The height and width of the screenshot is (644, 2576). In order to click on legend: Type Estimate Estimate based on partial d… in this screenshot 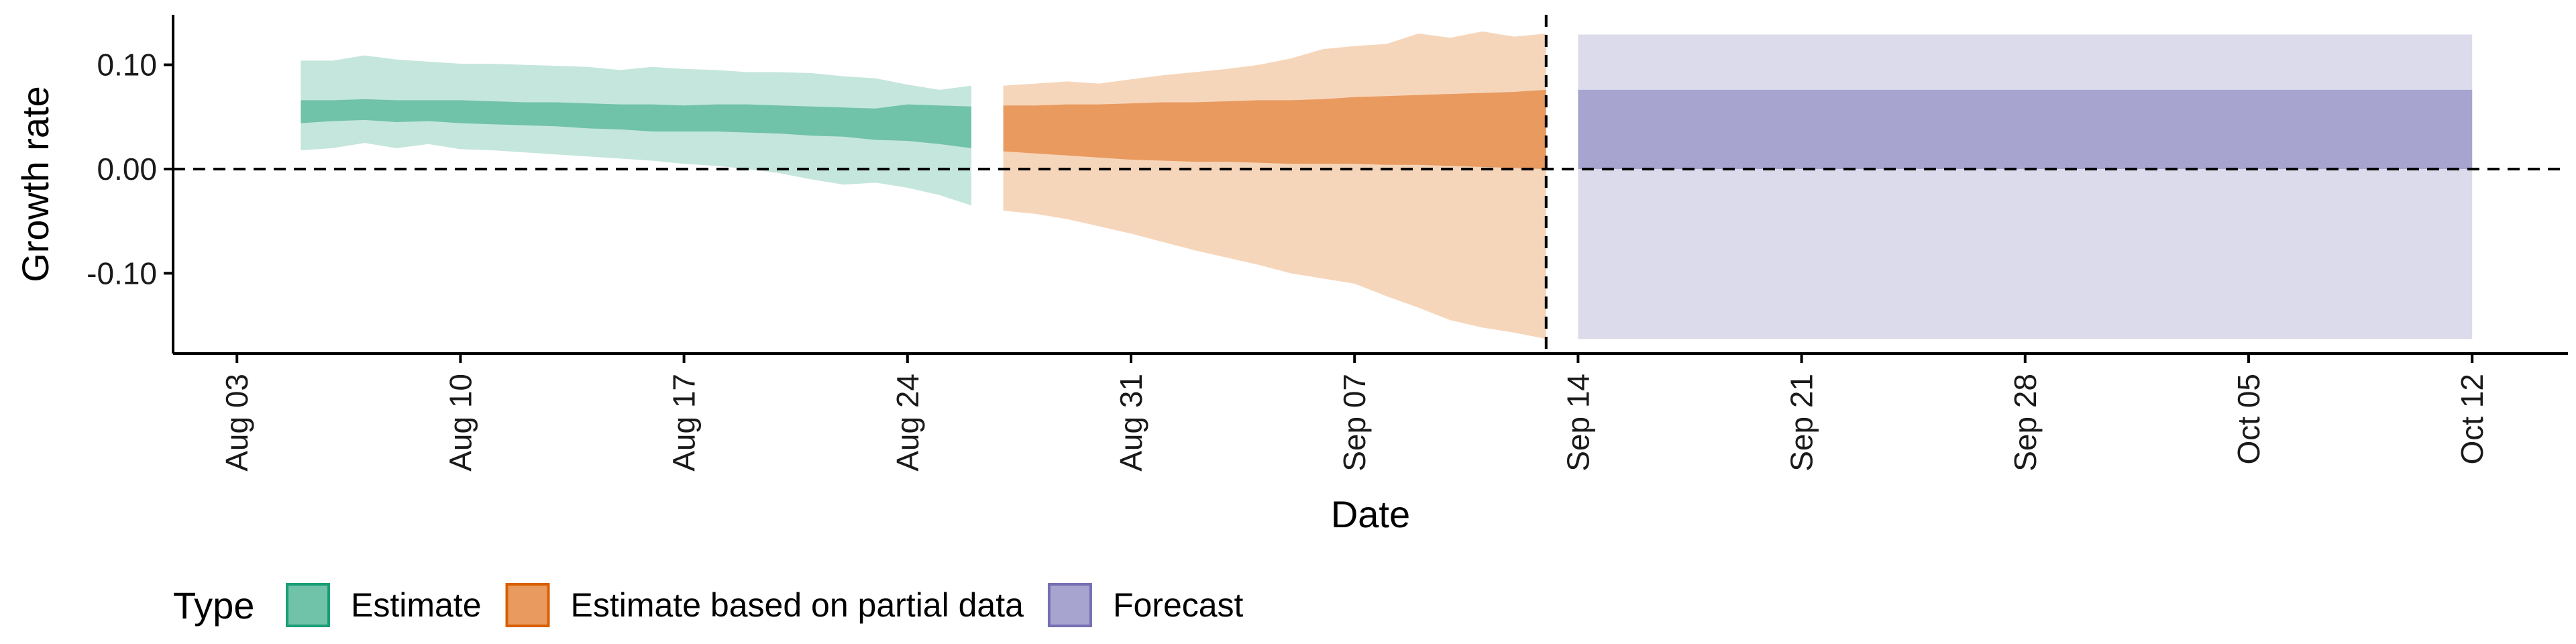, I will do `click(708, 605)`.